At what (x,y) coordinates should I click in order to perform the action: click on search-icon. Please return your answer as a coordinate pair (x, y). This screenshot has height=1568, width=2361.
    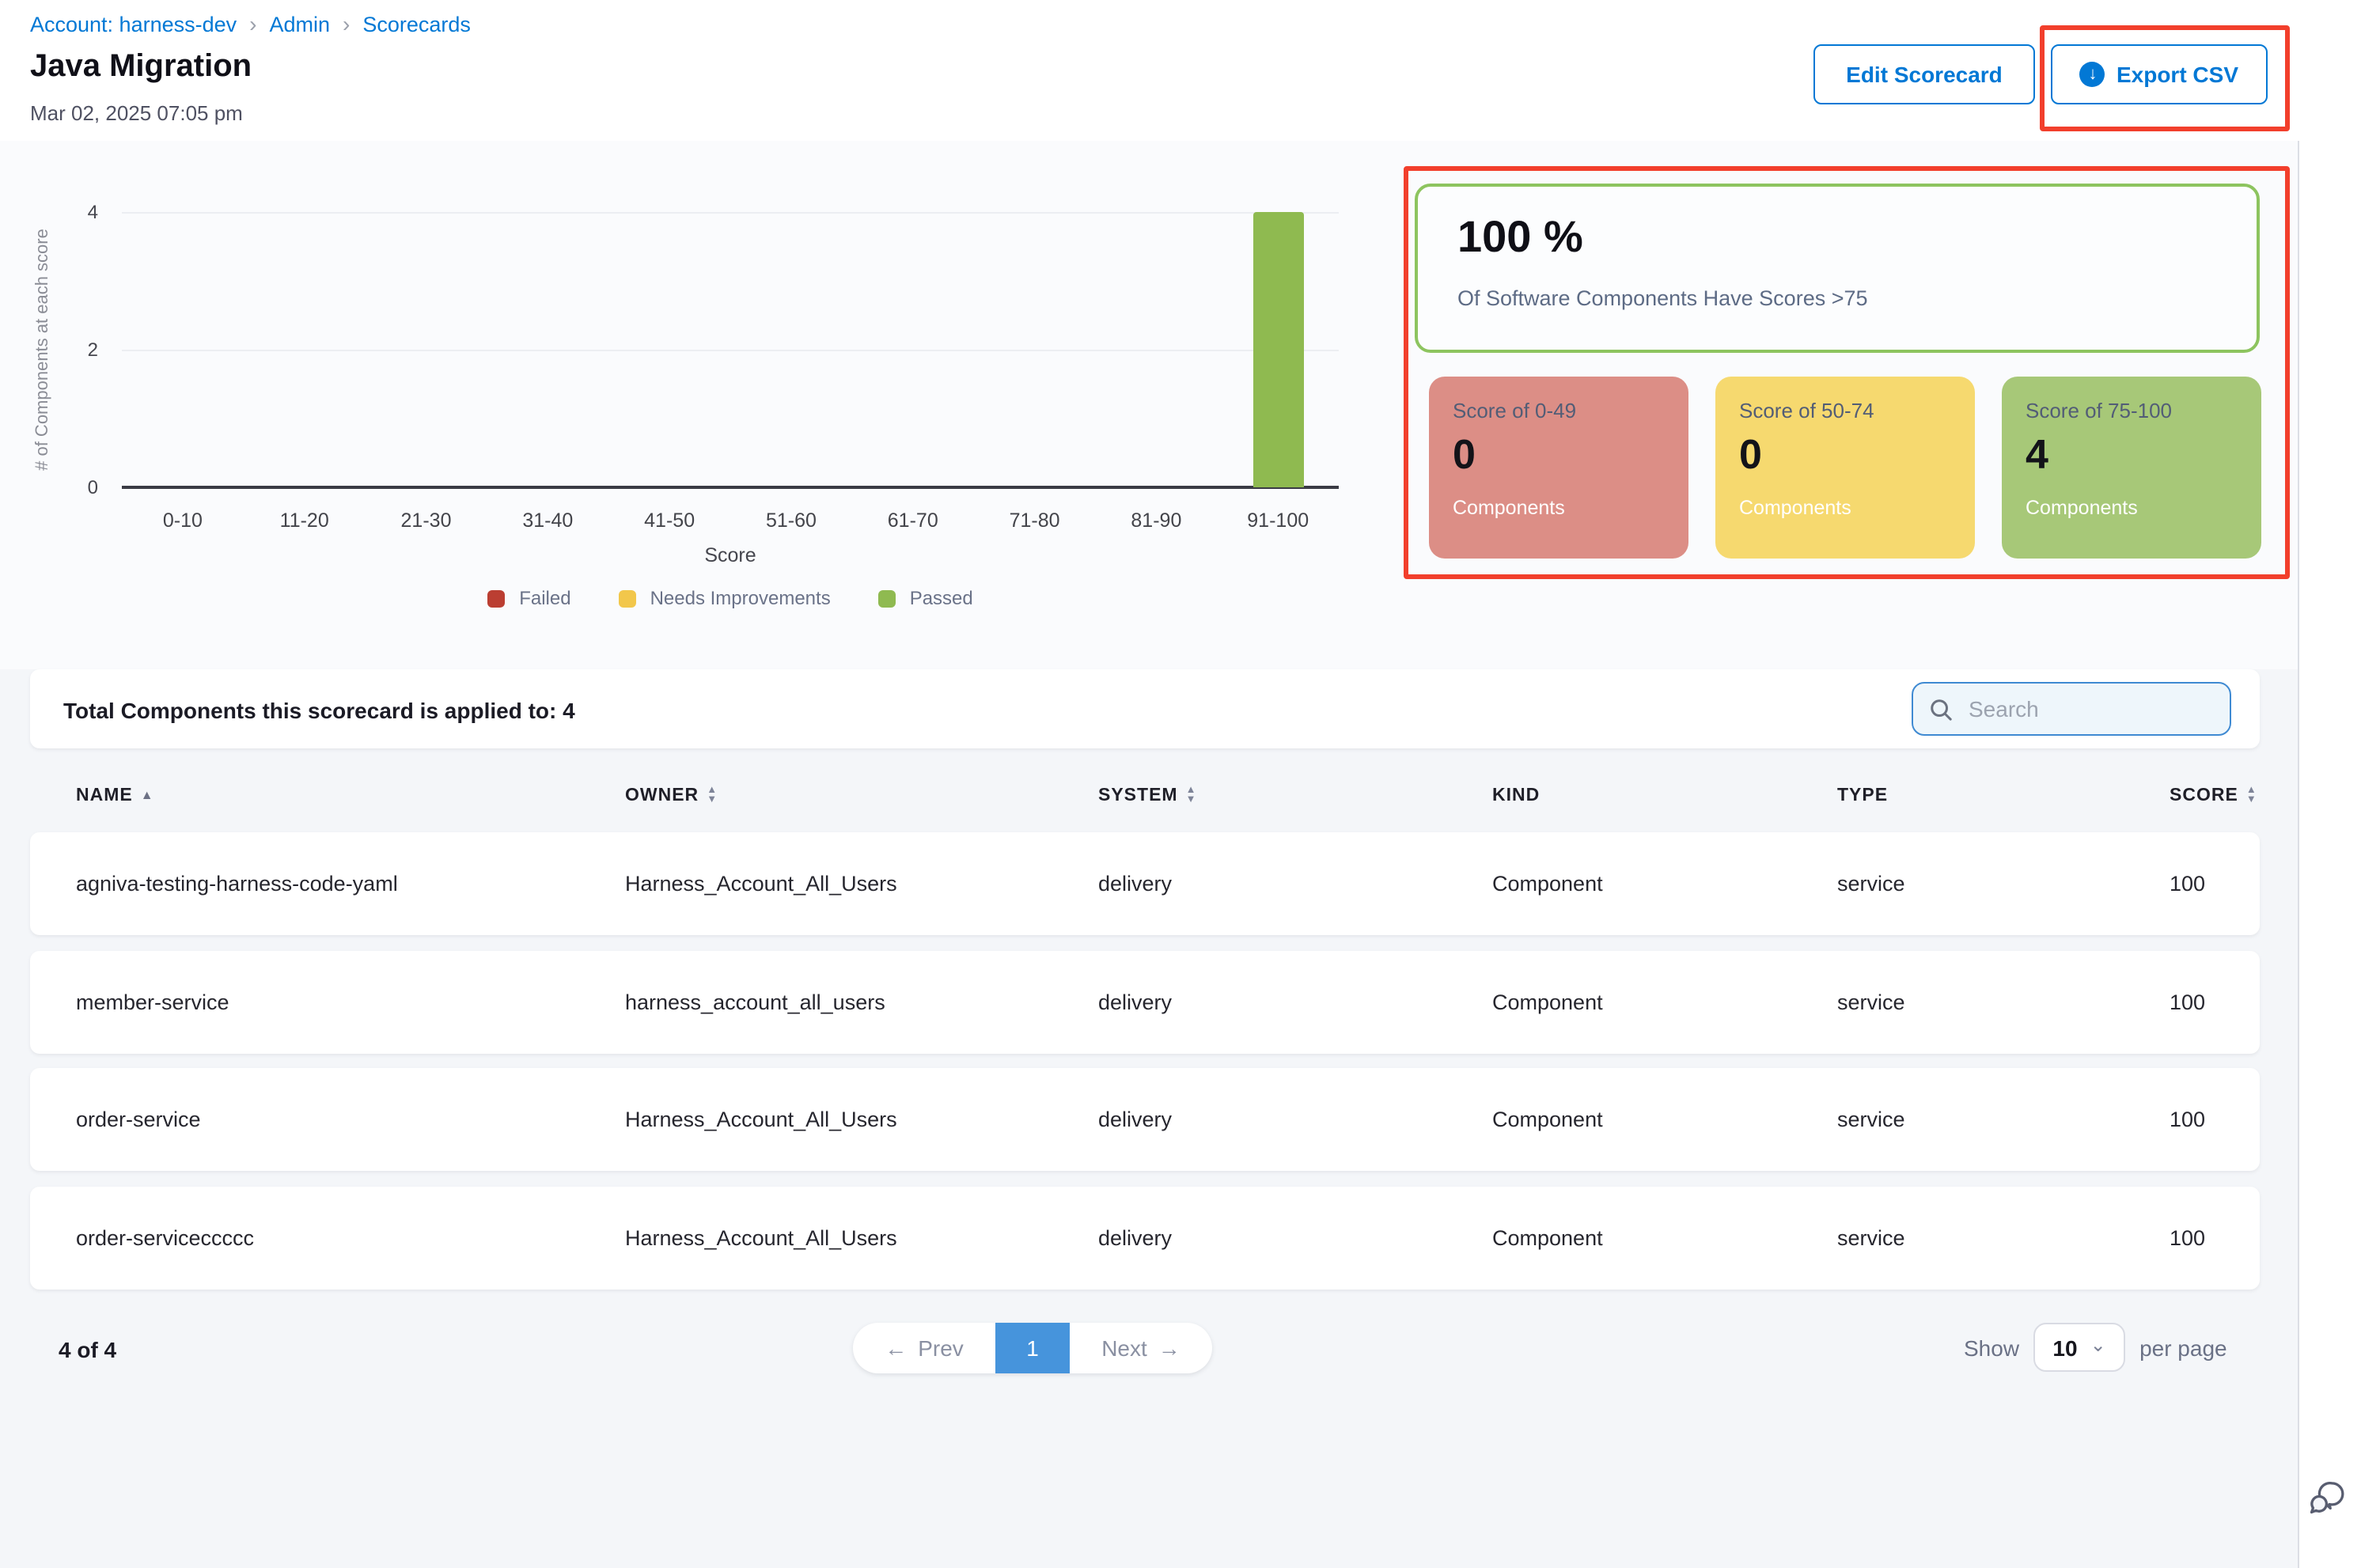
    Looking at the image, I should click on (1941, 709).